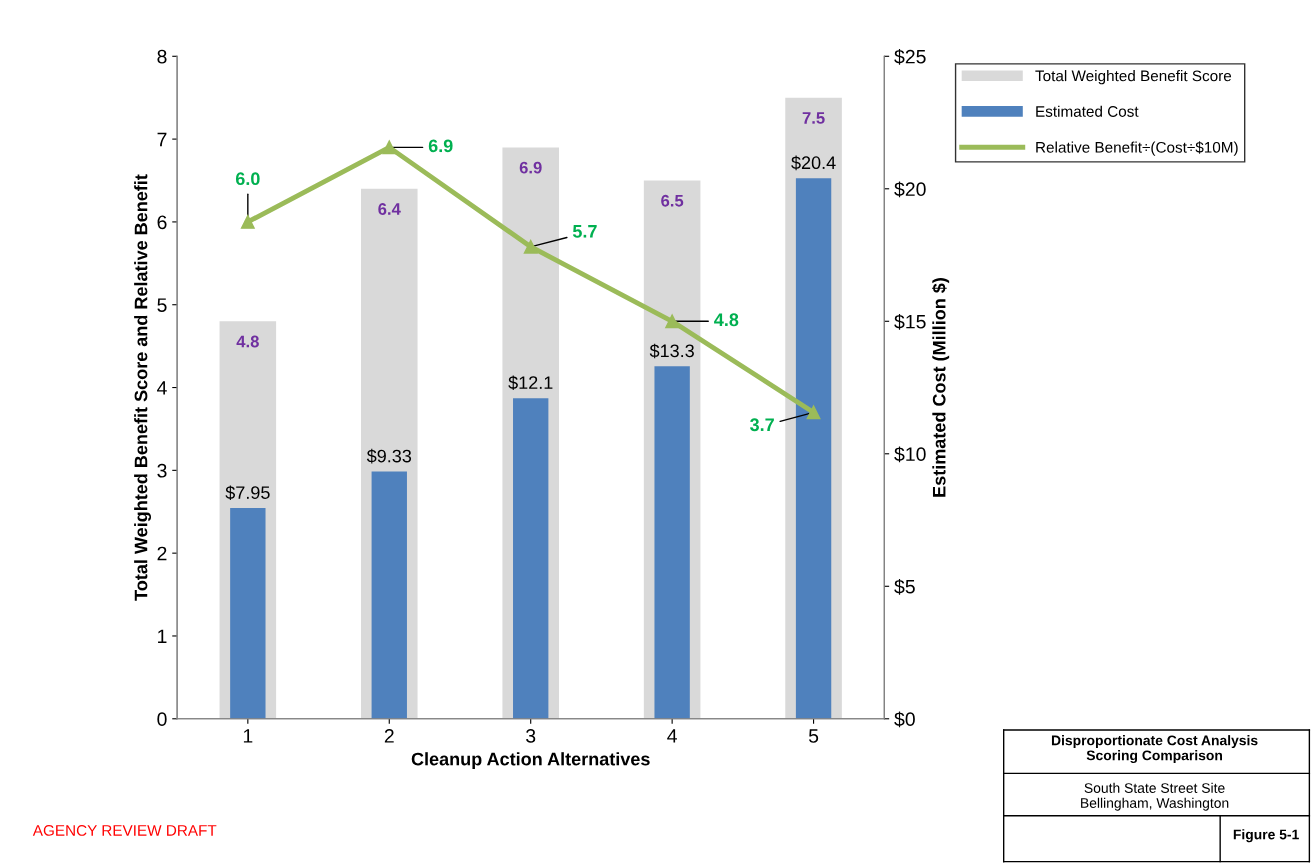  I want to click on text: AGENCY REVIEW DRAFT, so click(124, 830).